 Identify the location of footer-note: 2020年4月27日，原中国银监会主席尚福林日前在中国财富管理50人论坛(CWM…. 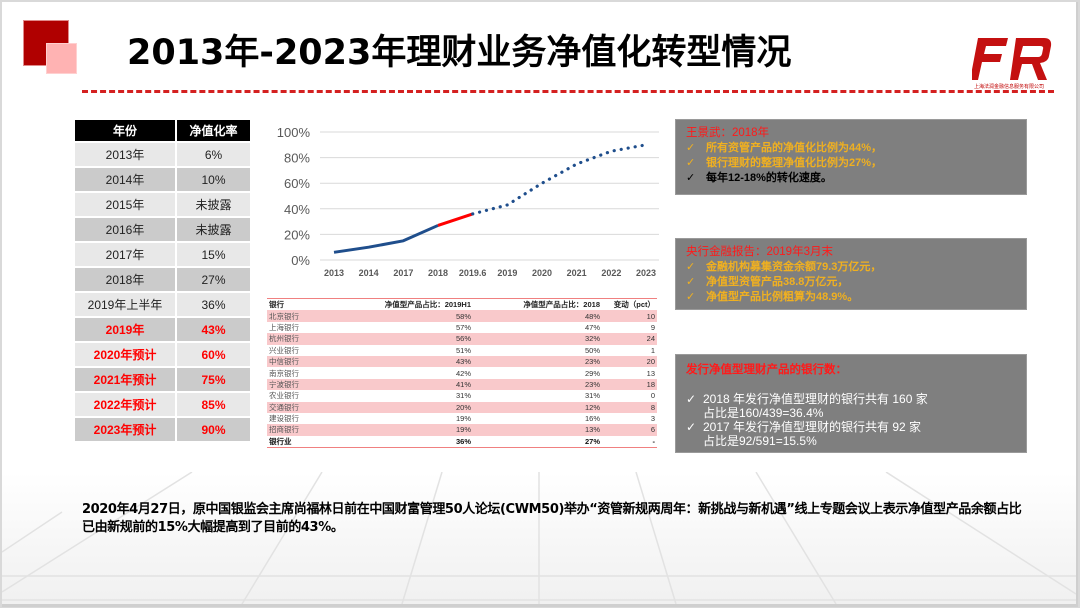
(552, 518).